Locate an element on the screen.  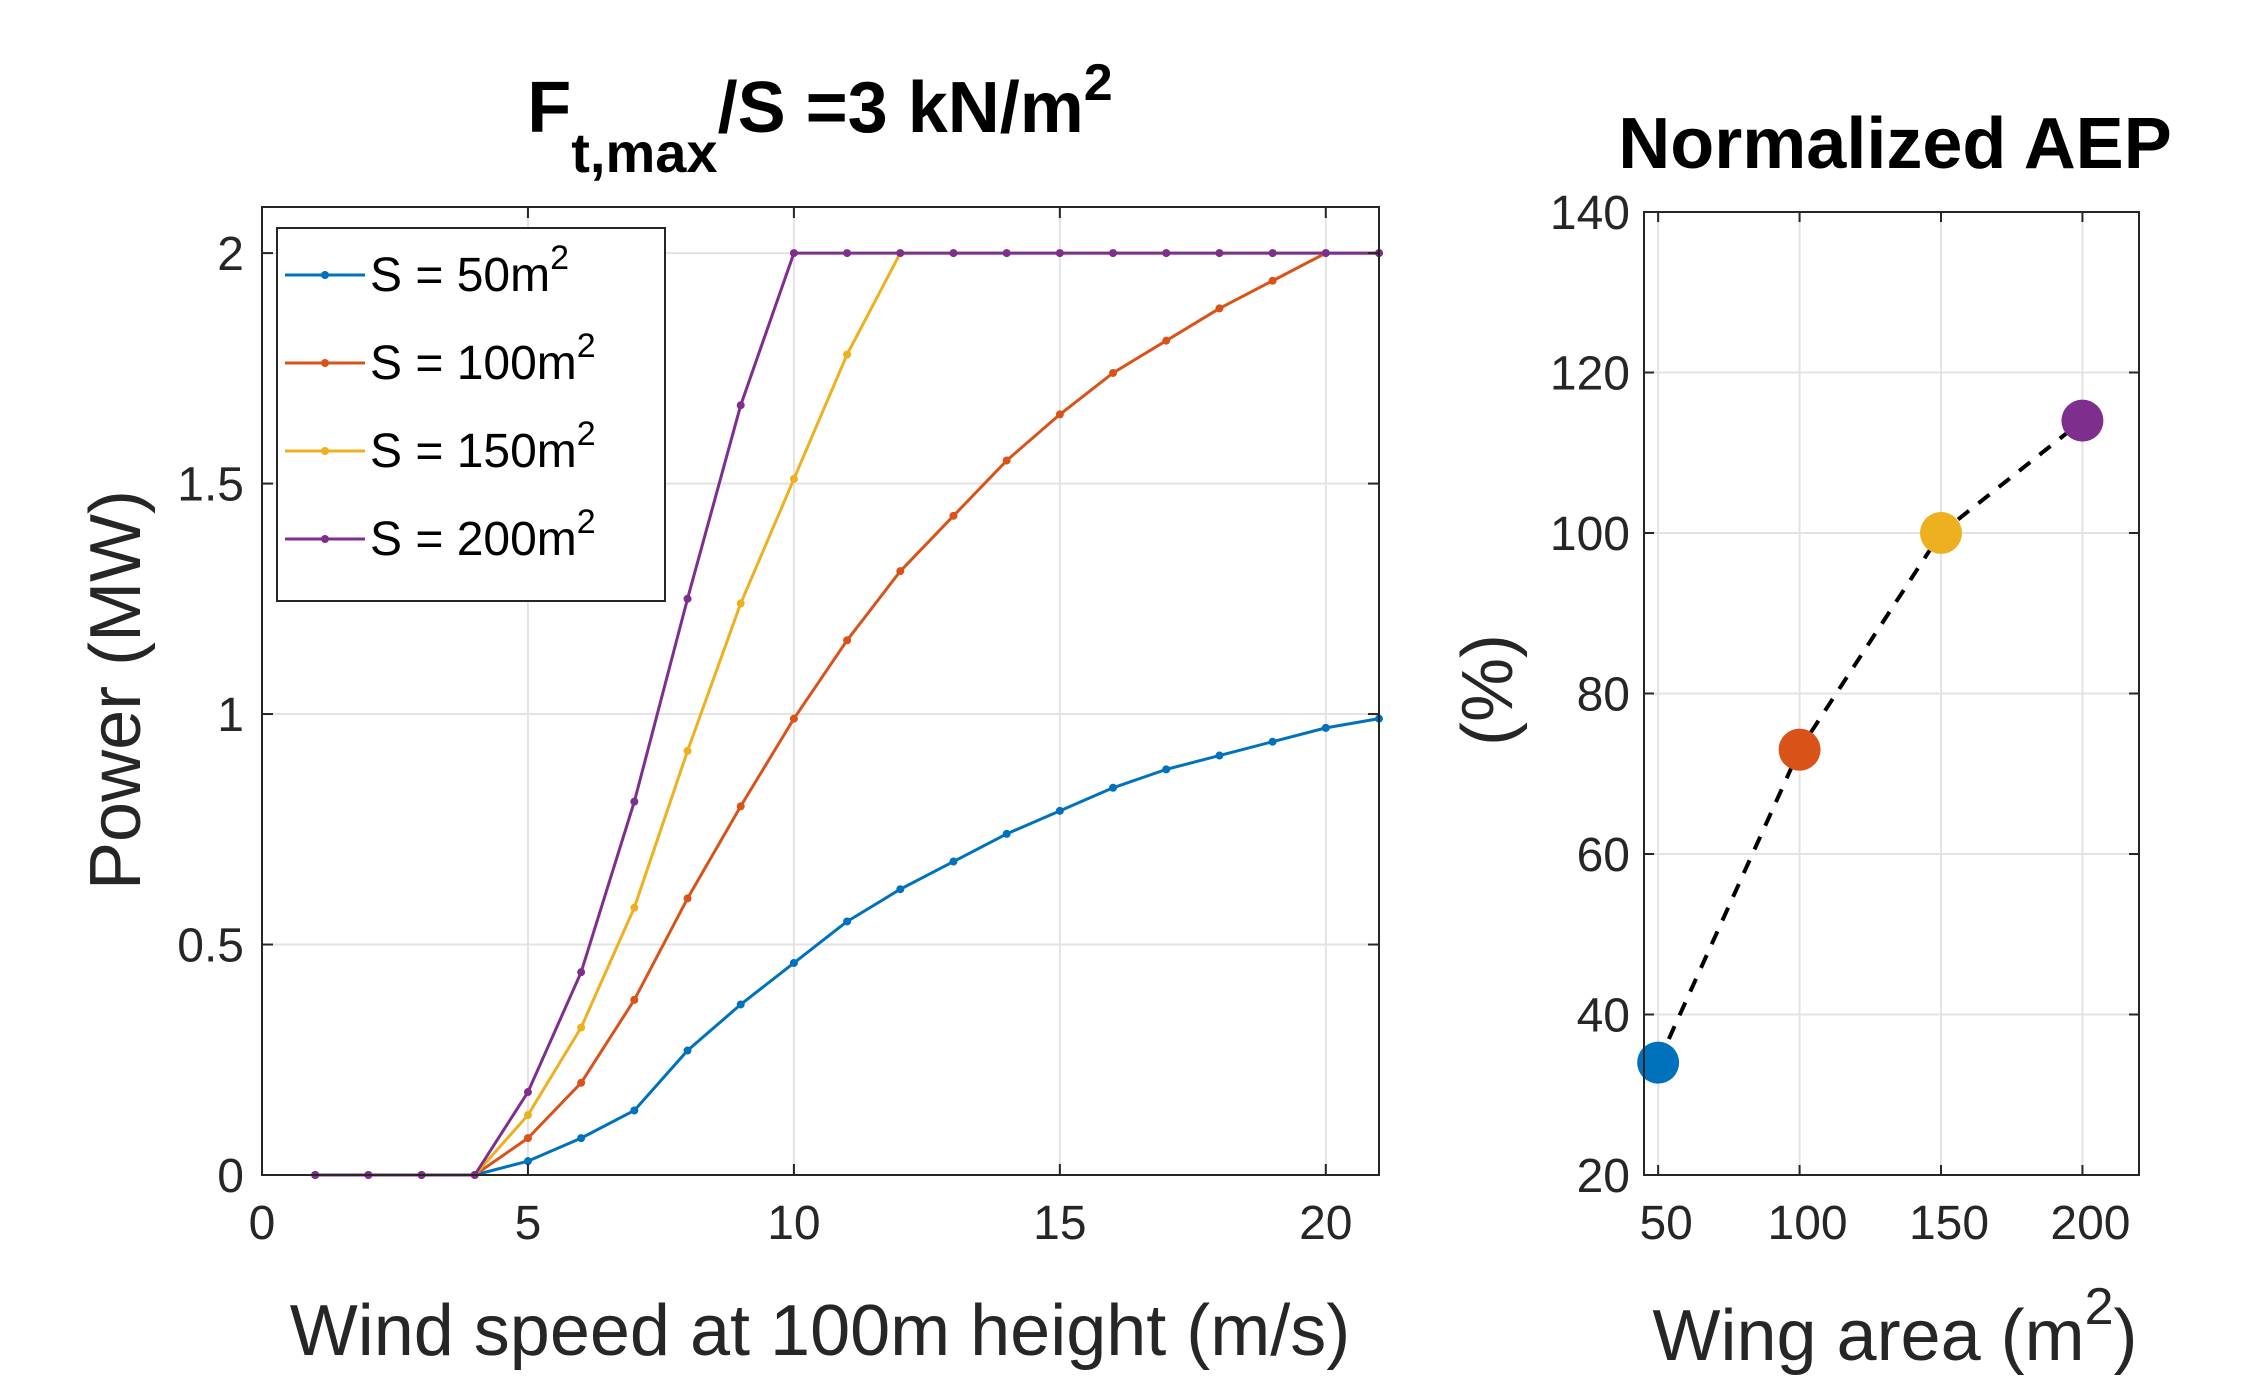
x-tick-label: 20 is located at coordinates (1325, 1223).